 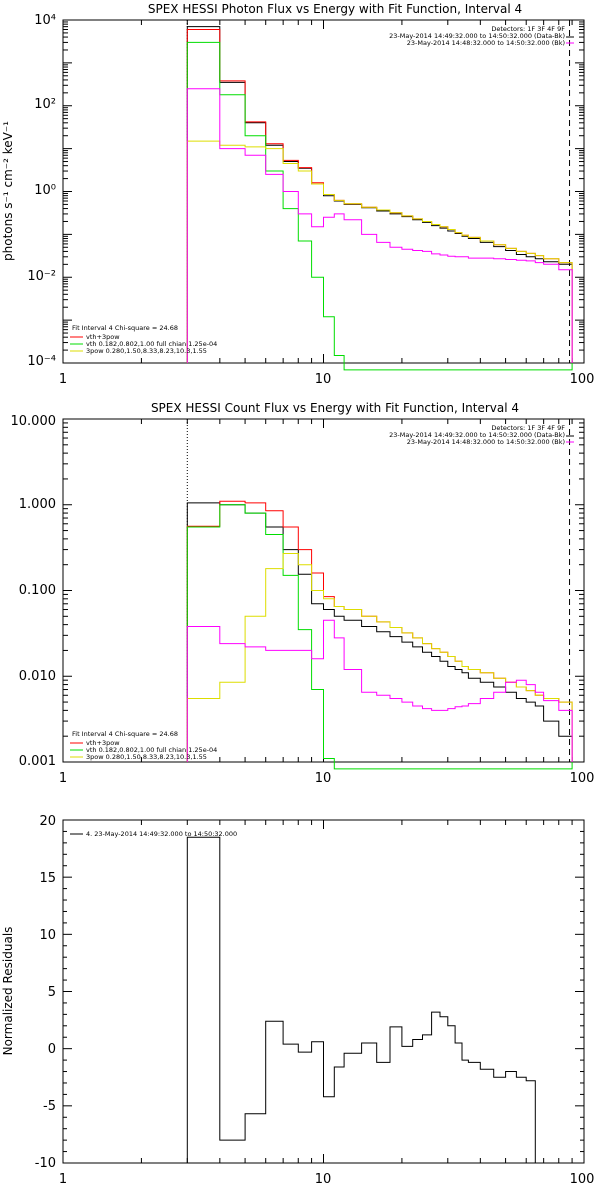 I want to click on y-tick-label: -5, so click(x=49, y=1106).